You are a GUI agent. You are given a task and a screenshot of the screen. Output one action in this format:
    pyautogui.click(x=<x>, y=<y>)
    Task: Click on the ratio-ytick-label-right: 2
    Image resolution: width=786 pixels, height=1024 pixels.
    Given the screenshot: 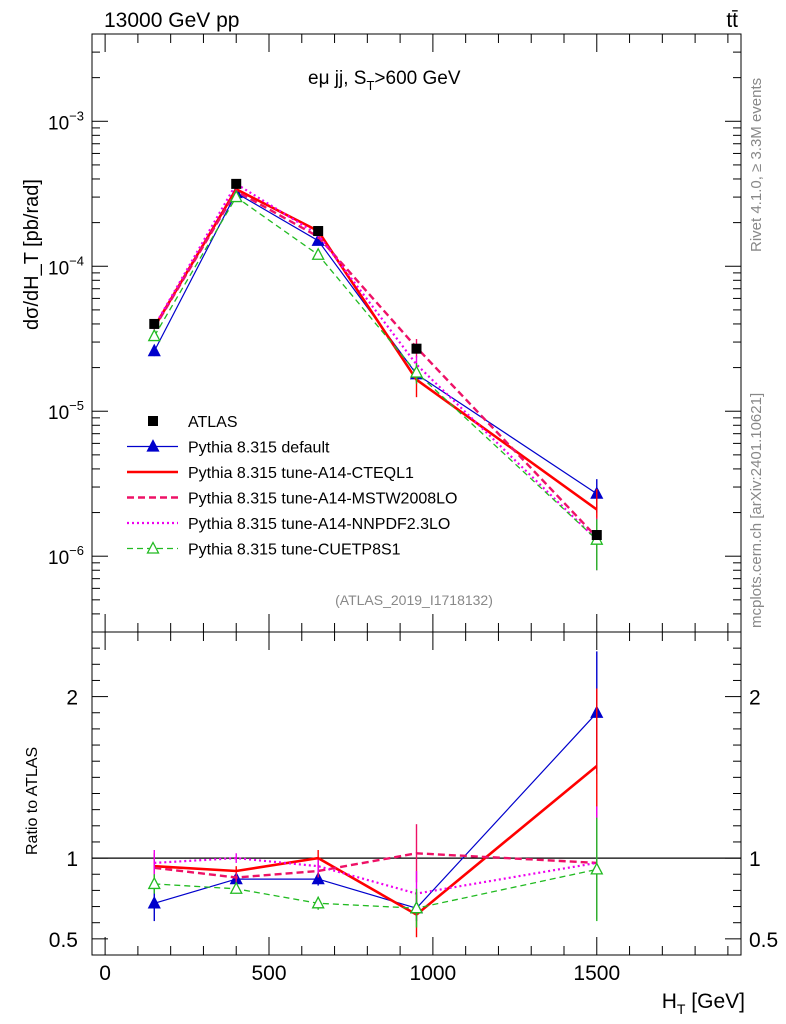 What is the action you would take?
    pyautogui.click(x=755, y=698)
    